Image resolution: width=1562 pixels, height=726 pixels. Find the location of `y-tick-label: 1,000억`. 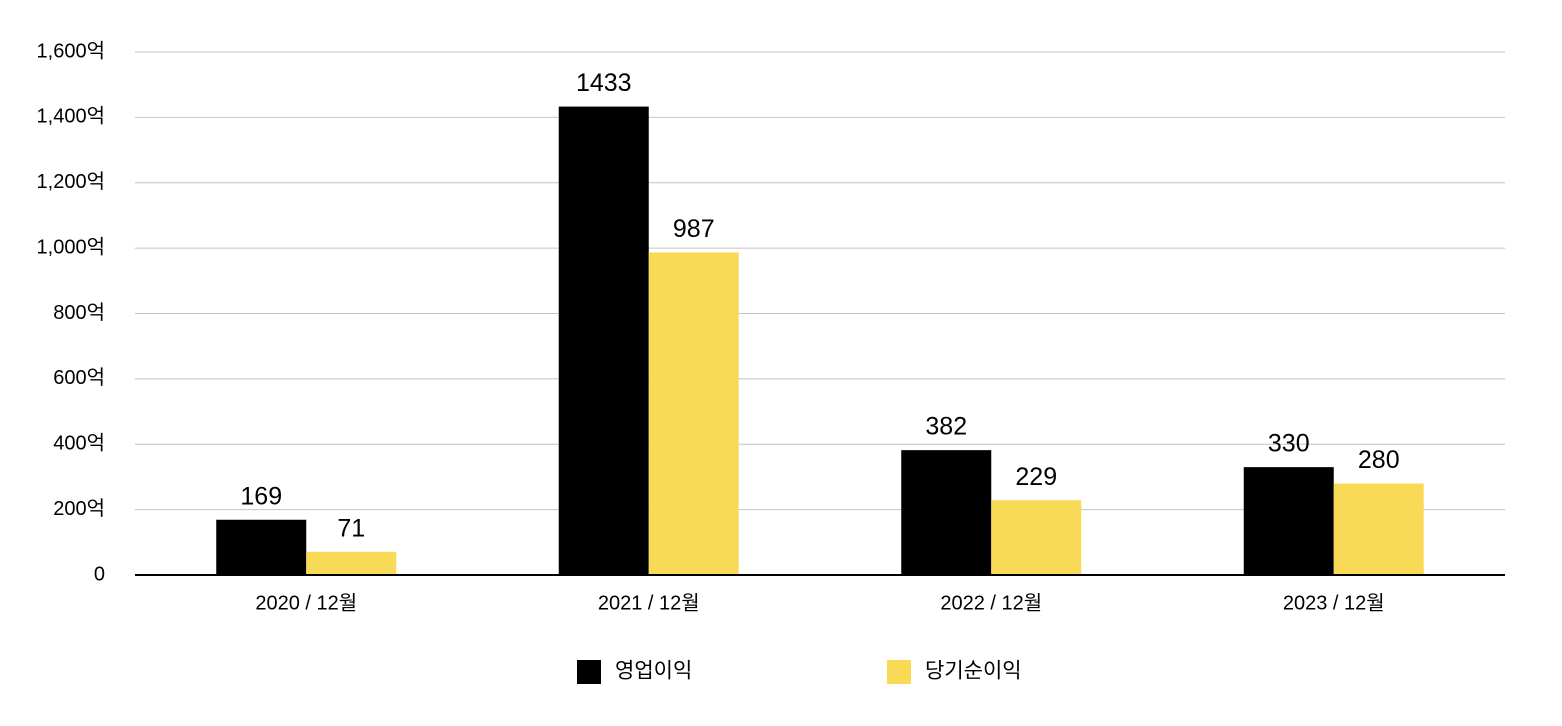

y-tick-label: 1,000억 is located at coordinates (71, 246).